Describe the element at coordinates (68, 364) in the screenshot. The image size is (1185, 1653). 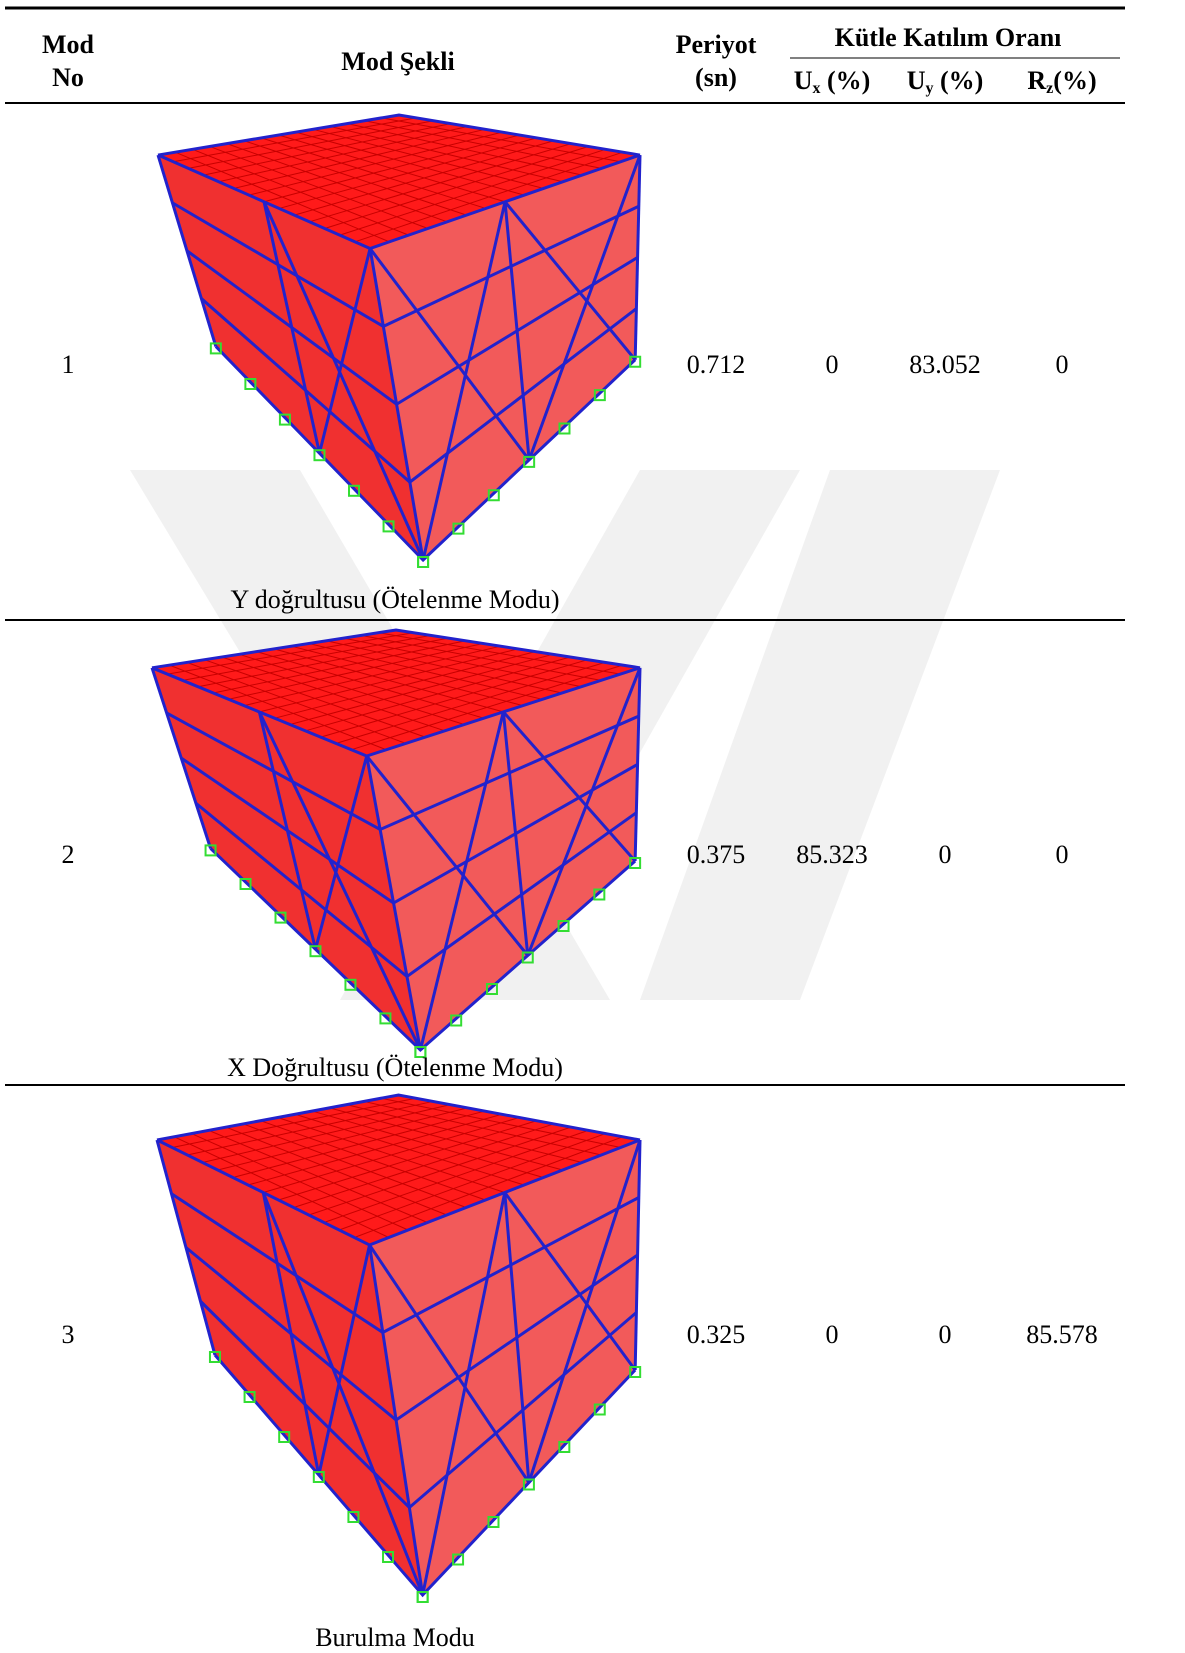
I see `table-cell: 1` at that location.